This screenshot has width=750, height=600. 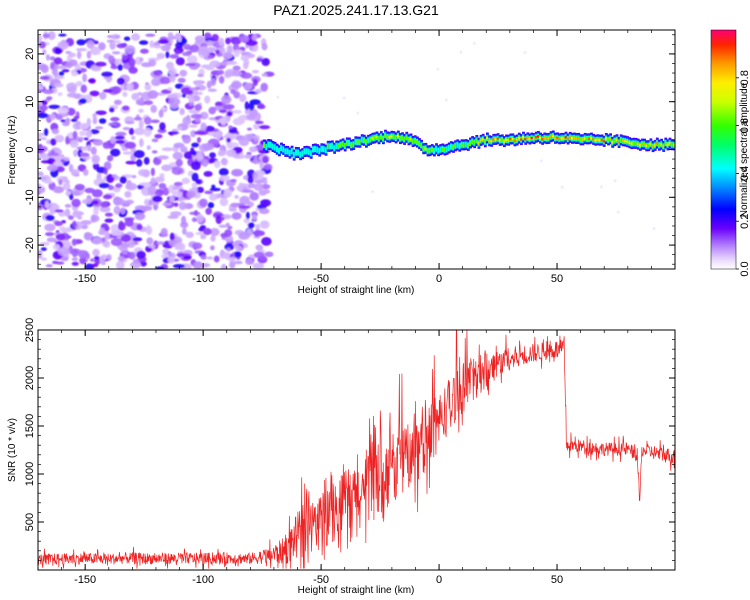 What do you see at coordinates (744, 268) in the screenshot?
I see `colorbar-tick-label: 0.0` at bounding box center [744, 268].